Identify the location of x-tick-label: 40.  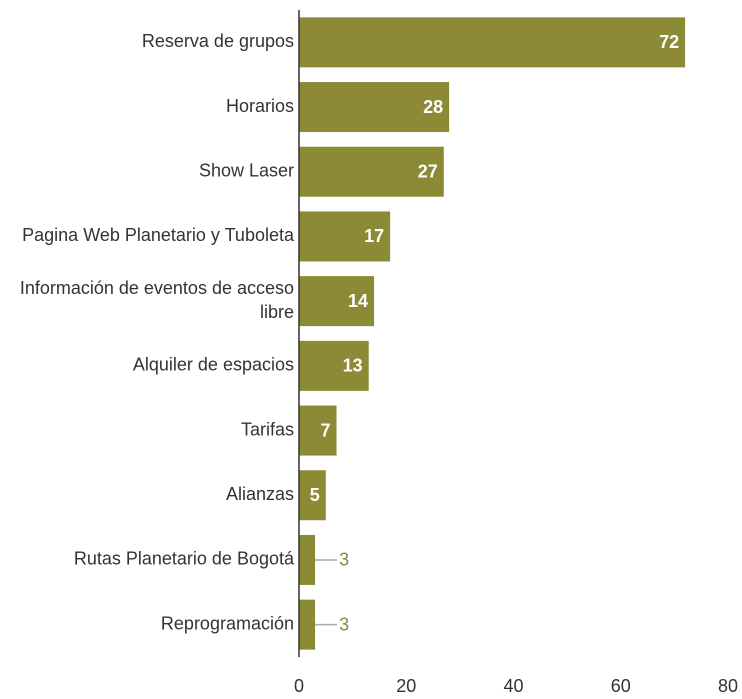
(513, 686).